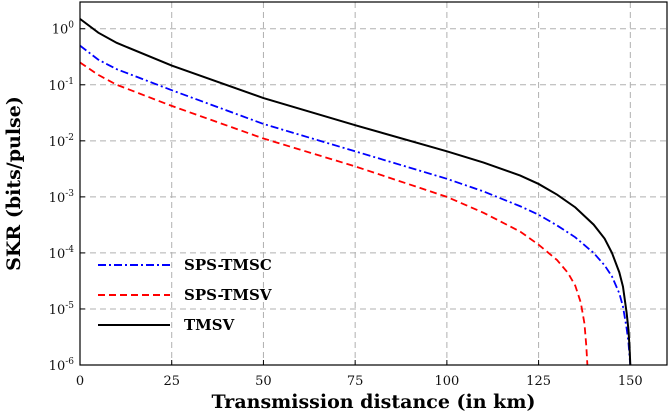 The width and height of the screenshot is (670, 414). I want to click on y-axis-title: SKR (bits/pulse), so click(14, 183).